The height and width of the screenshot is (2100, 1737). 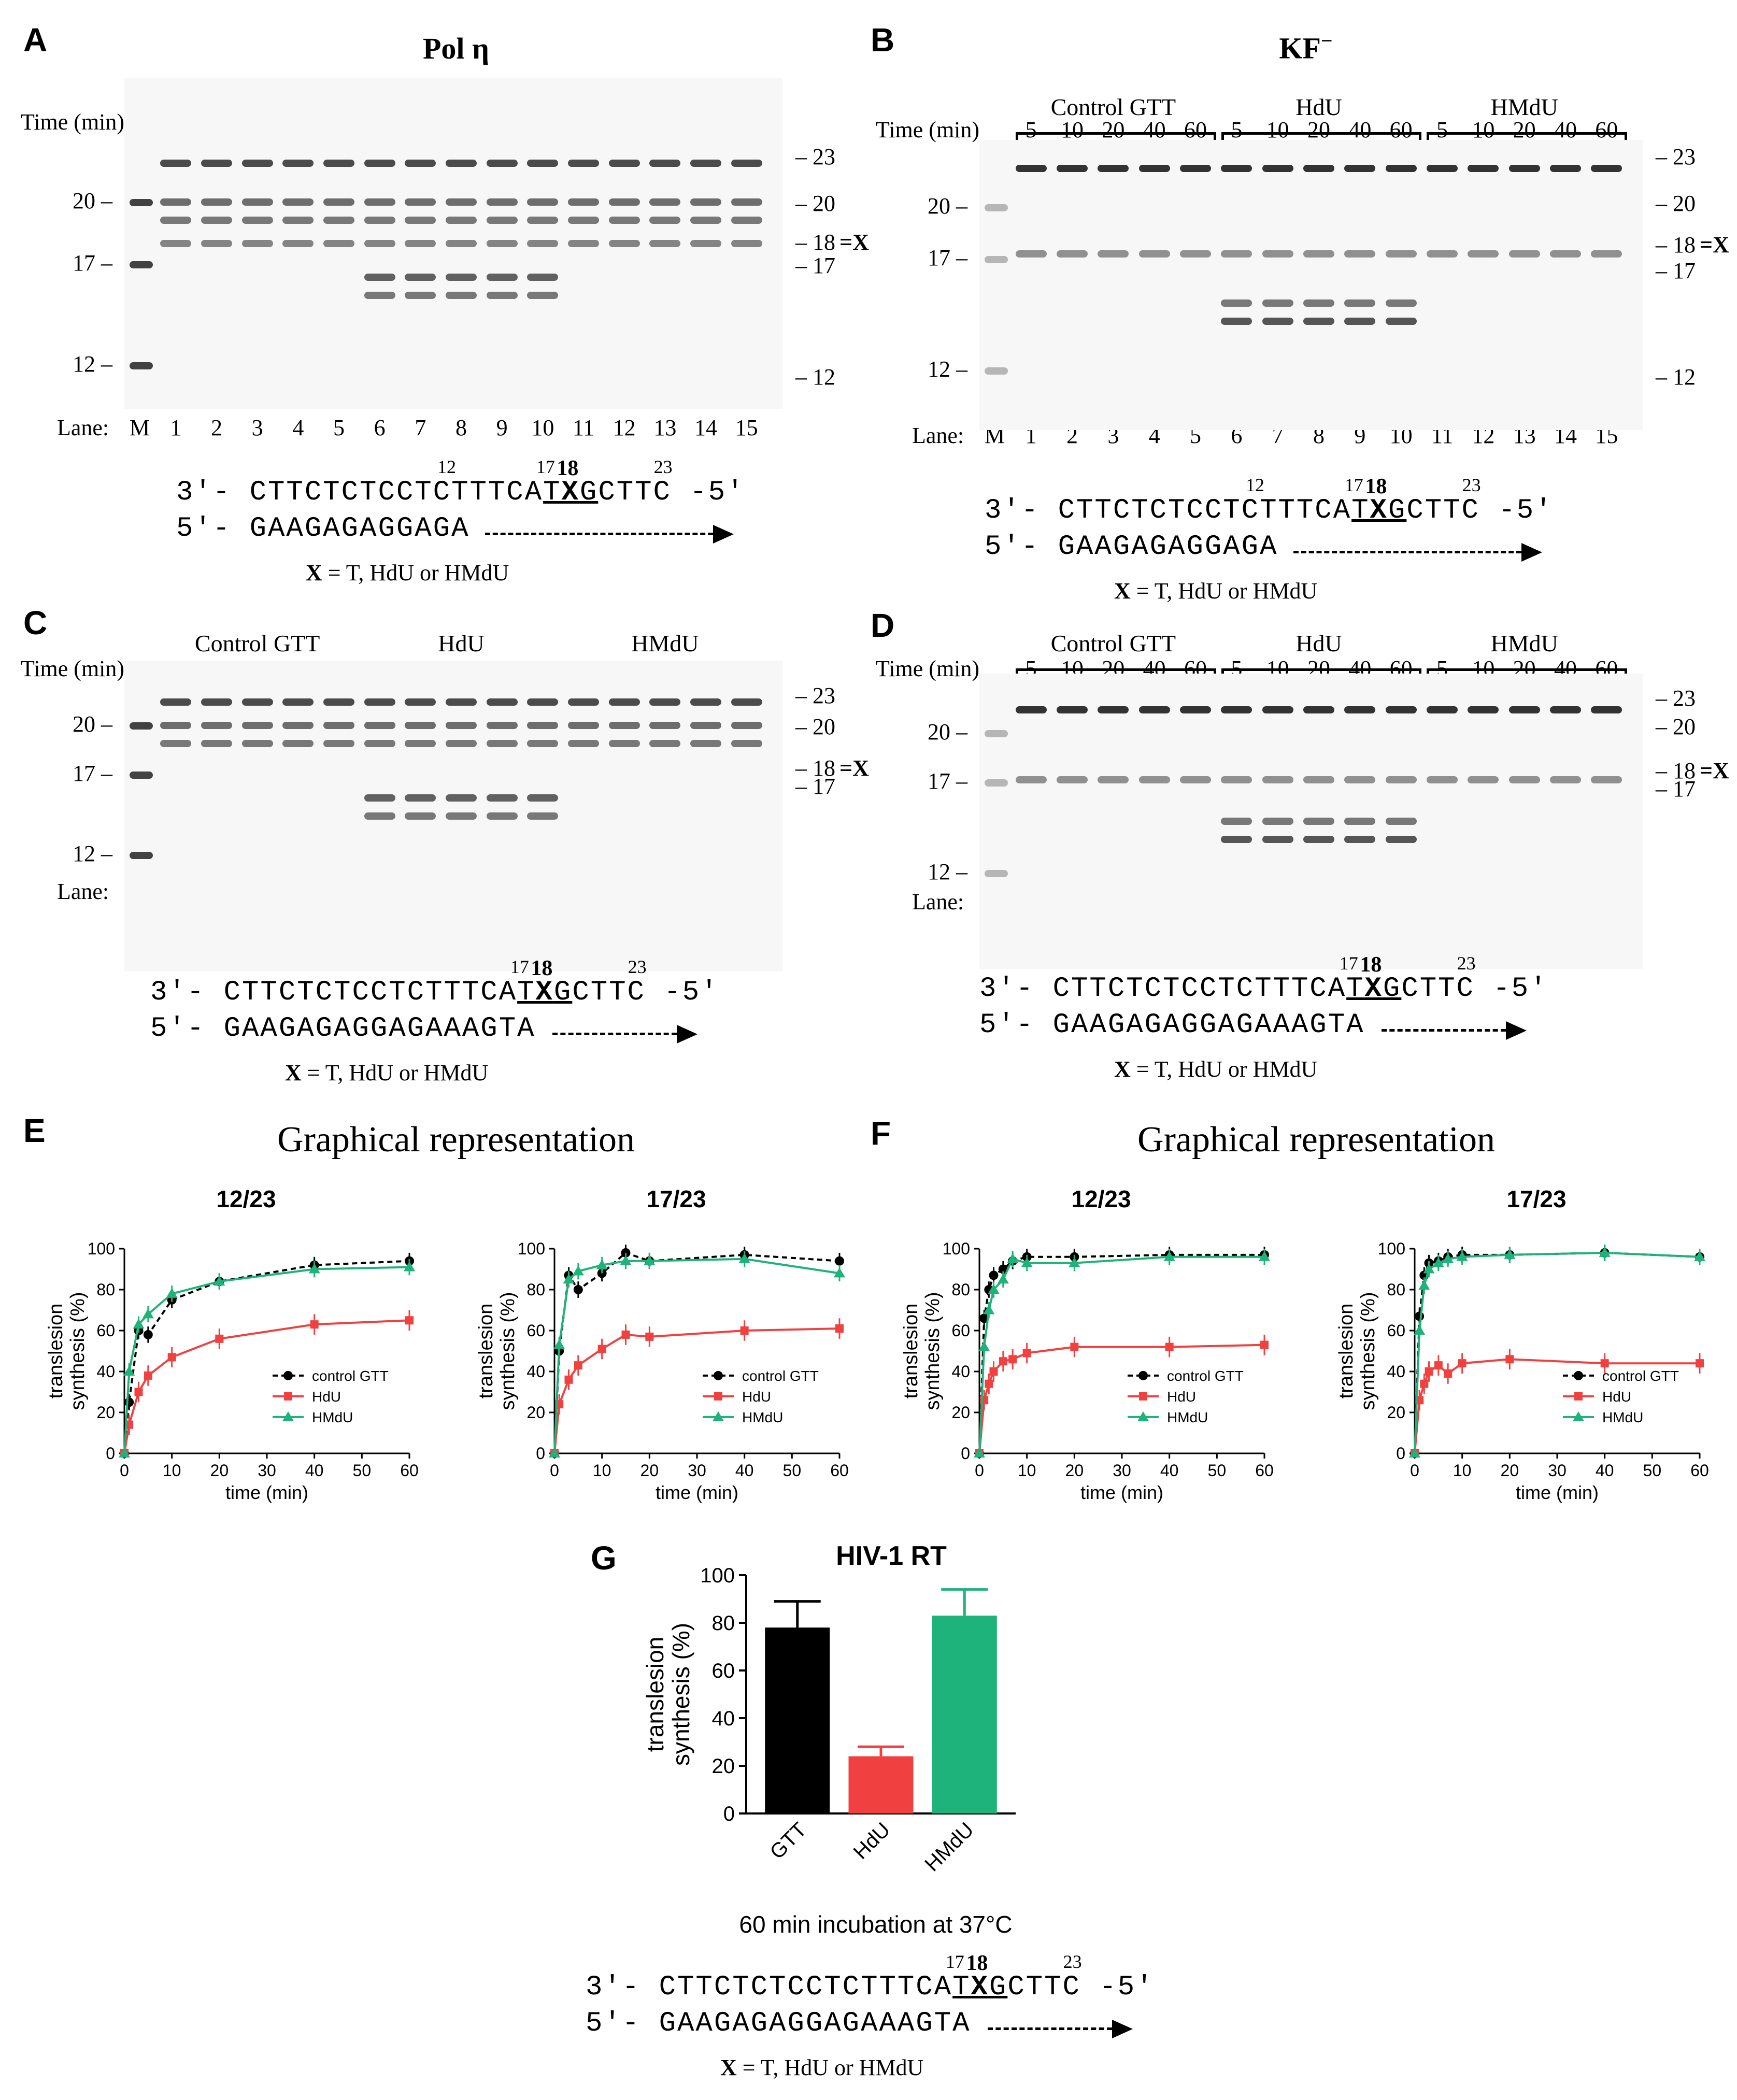 I want to click on panel-label-f: F, so click(x=881, y=1133).